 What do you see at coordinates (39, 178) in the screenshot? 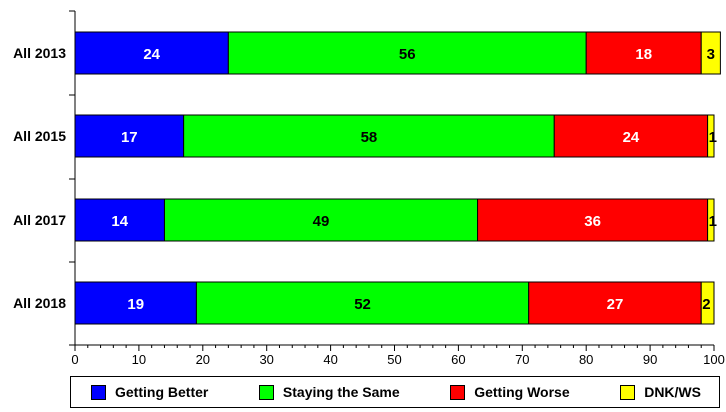
I see `category-labels: All 2013 All 2015 All 2017 All 2018` at bounding box center [39, 178].